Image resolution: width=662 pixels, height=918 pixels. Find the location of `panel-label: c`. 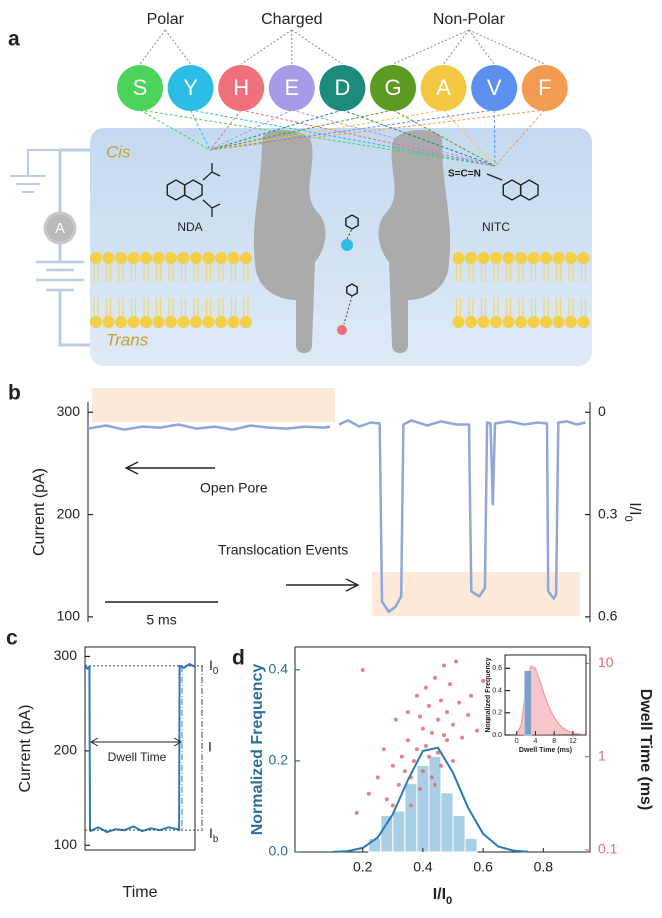

panel-label: c is located at coordinates (12, 638).